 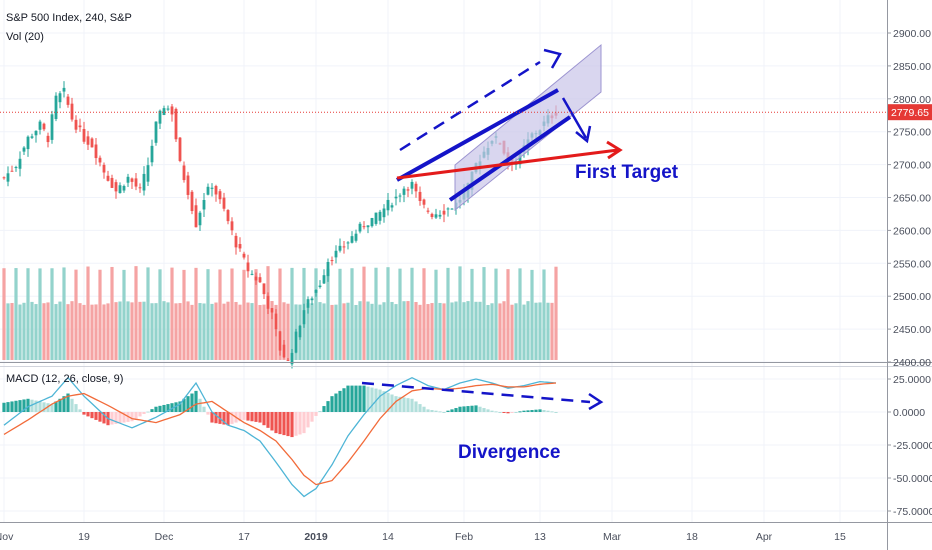 What do you see at coordinates (540, 537) in the screenshot?
I see `time-axis-tick-label: 13` at bounding box center [540, 537].